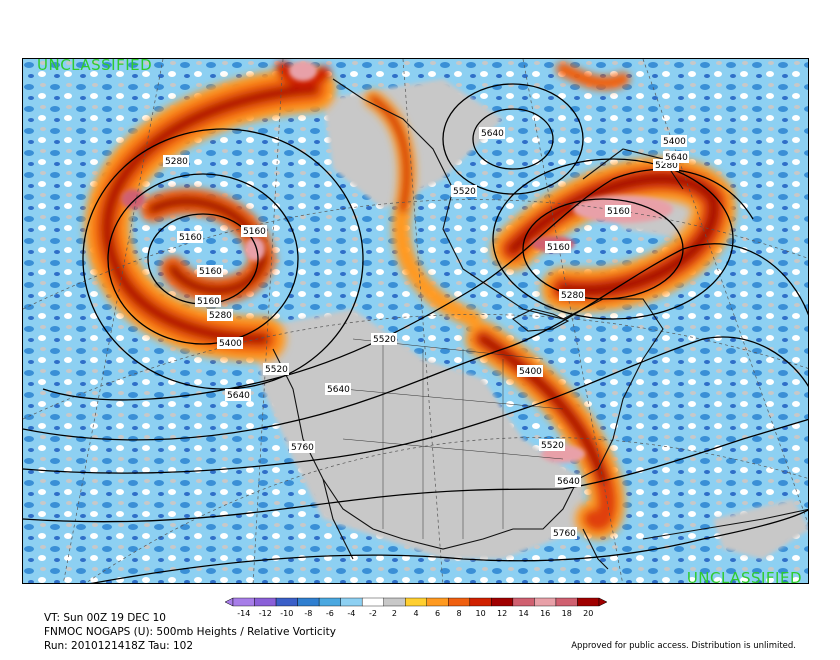 The width and height of the screenshot is (840, 660). What do you see at coordinates (502, 613) in the screenshot?
I see `colorbar-tick-label: 12` at bounding box center [502, 613].